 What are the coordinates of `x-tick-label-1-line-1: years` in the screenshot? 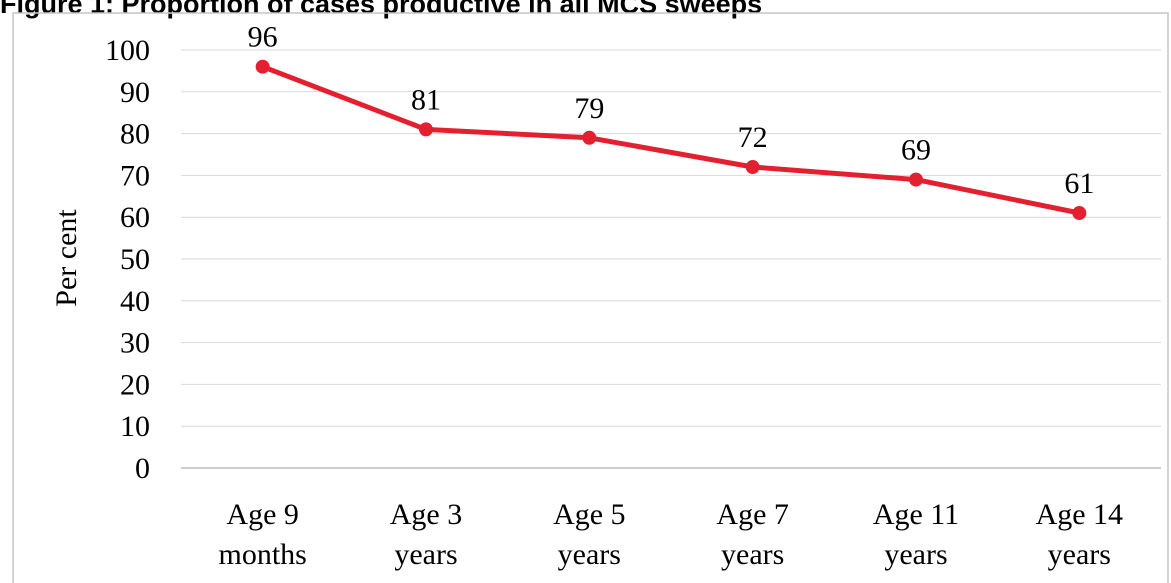 It's located at (425, 554).